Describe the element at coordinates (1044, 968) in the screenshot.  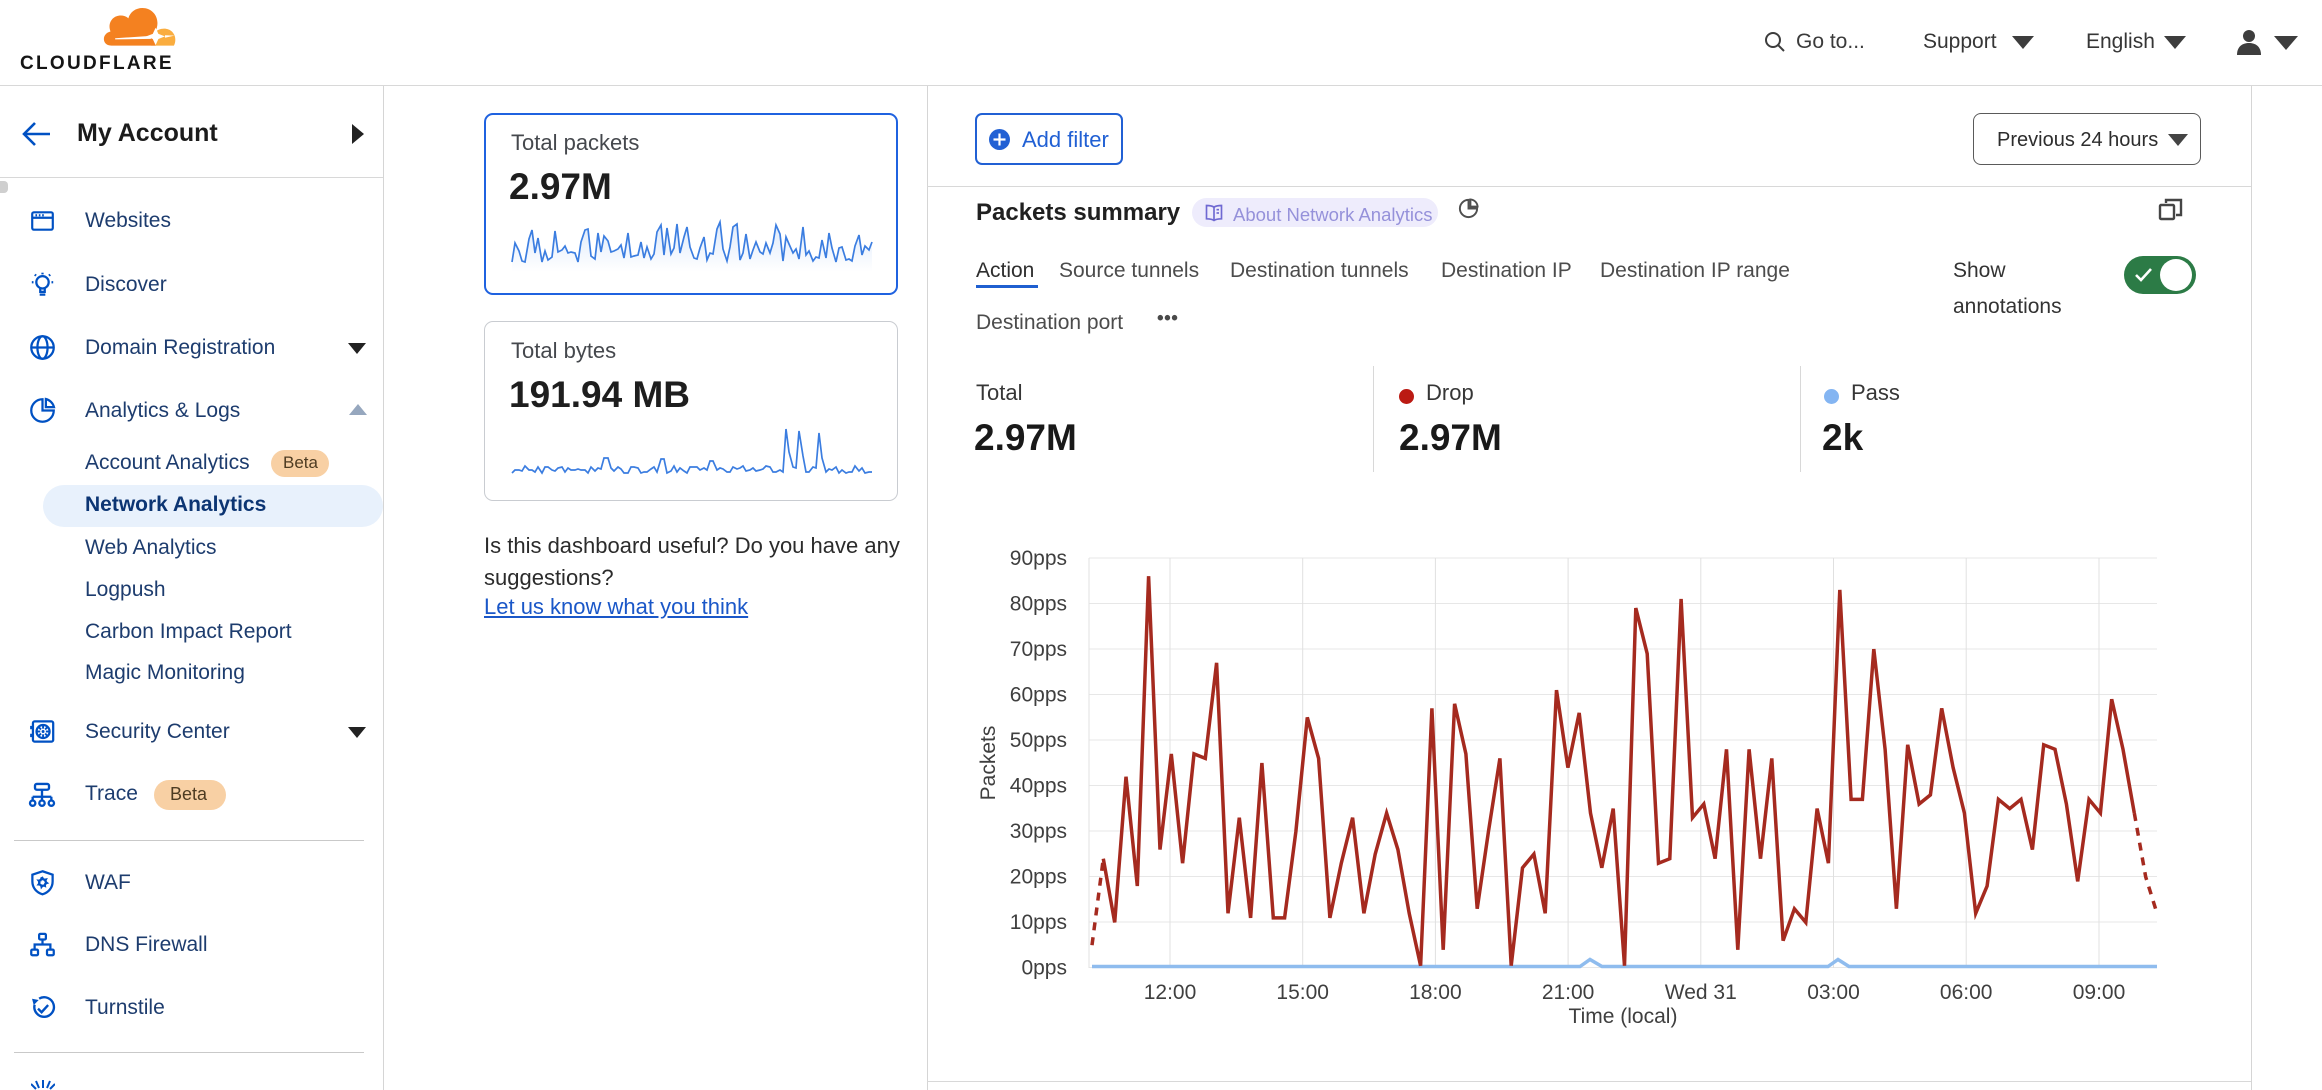
I see `svg-text: 0pps` at that location.